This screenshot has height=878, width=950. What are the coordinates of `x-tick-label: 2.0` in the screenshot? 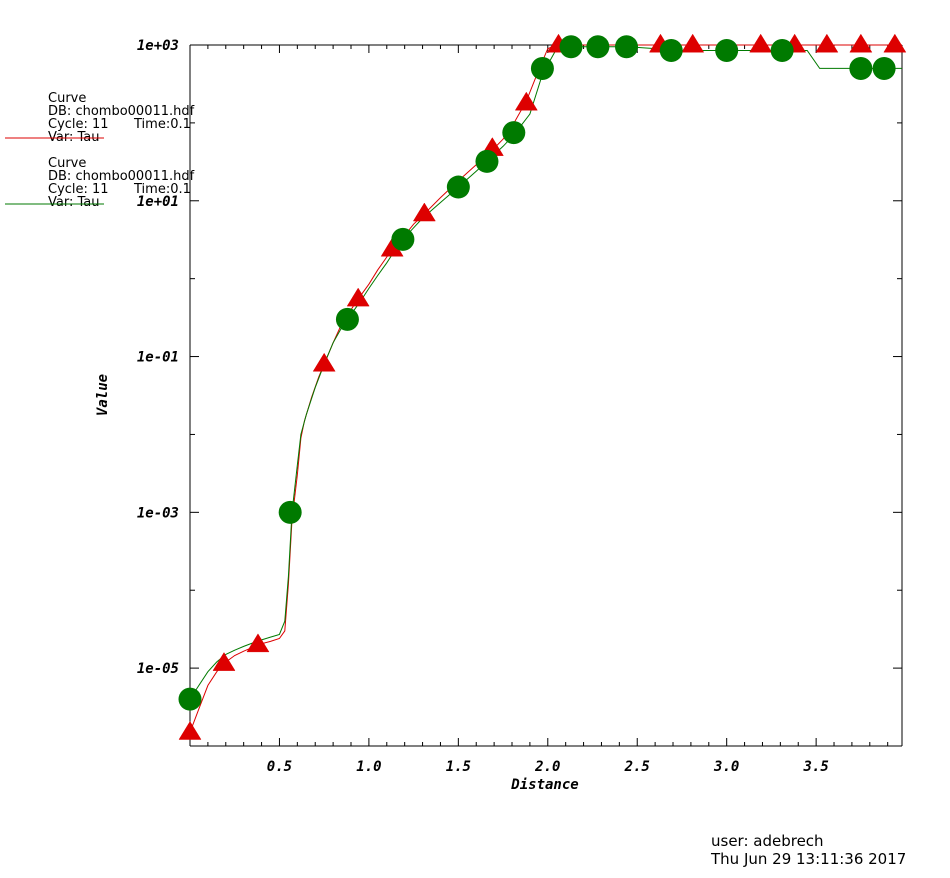 It's located at (547, 767).